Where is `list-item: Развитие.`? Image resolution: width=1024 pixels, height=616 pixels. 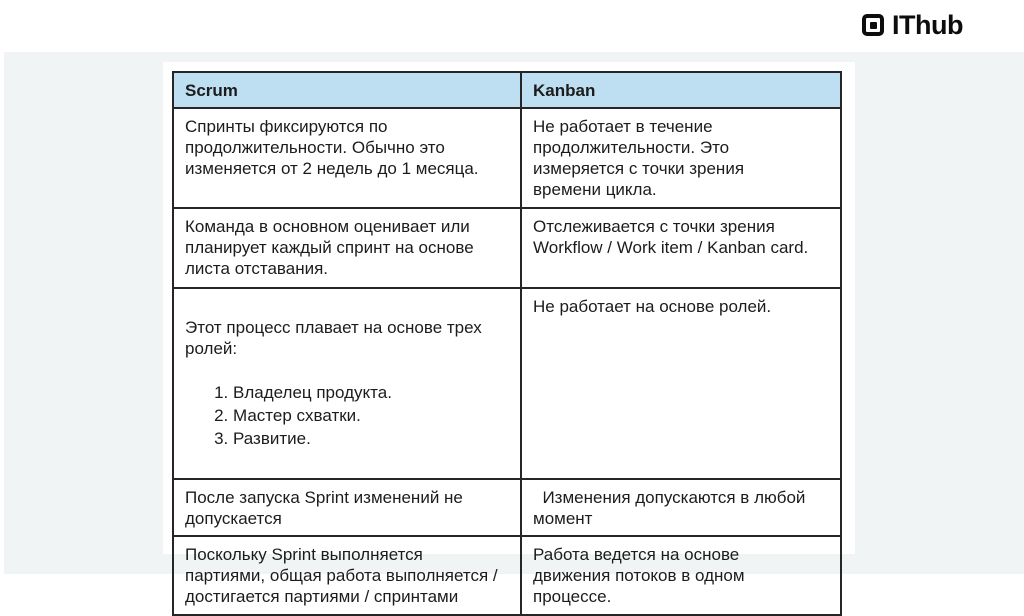 list-item: Развитие. is located at coordinates (371, 439).